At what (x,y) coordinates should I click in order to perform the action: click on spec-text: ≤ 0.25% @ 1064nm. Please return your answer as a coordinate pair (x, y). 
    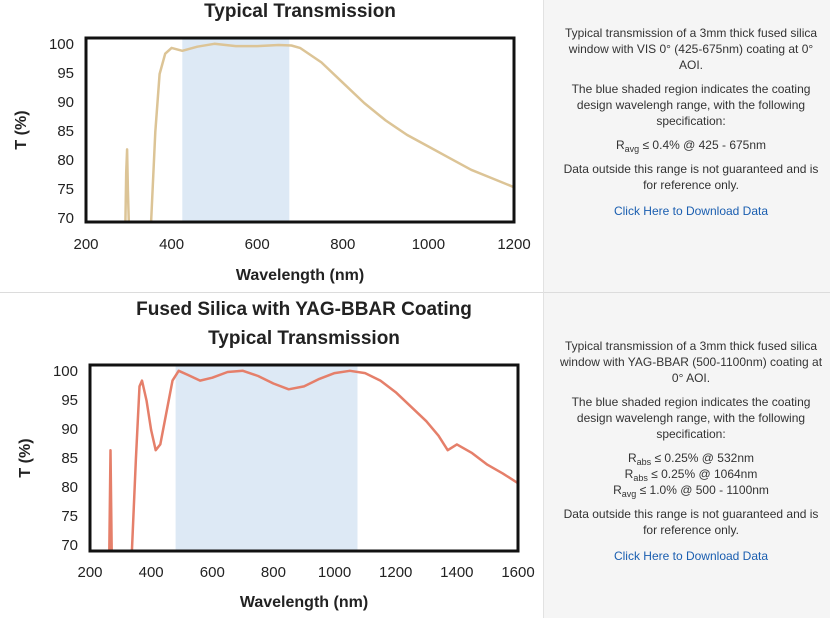
    Looking at the image, I should click on (704, 474).